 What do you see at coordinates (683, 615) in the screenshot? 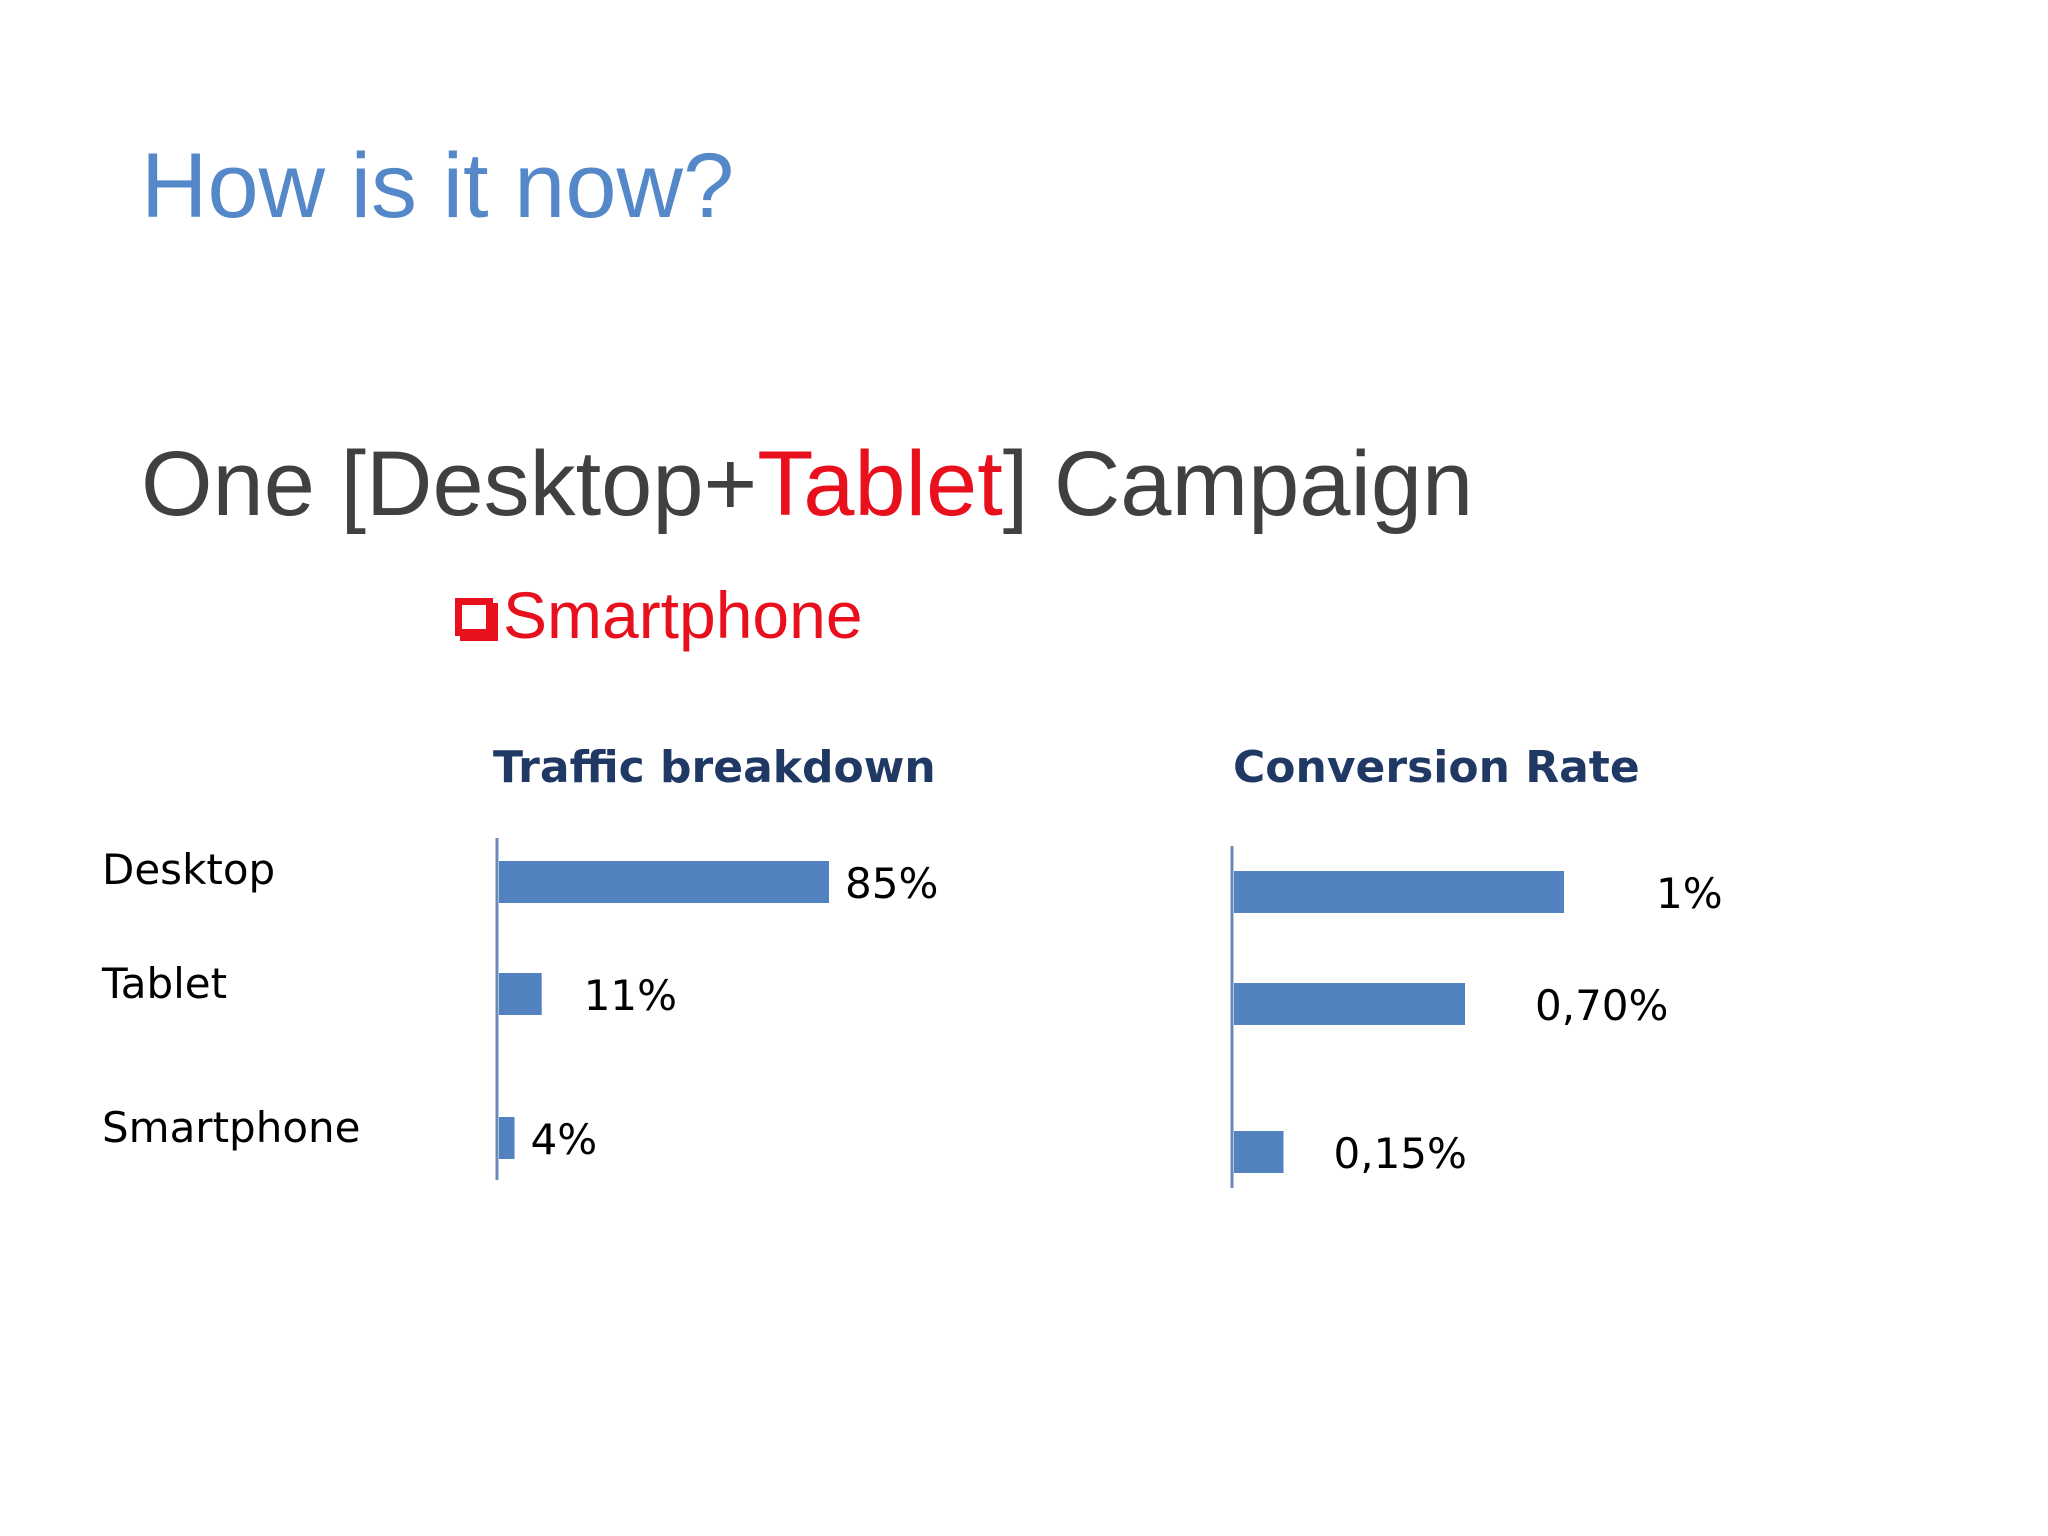
I see `smartphone-bullet-label: Smartphone` at bounding box center [683, 615].